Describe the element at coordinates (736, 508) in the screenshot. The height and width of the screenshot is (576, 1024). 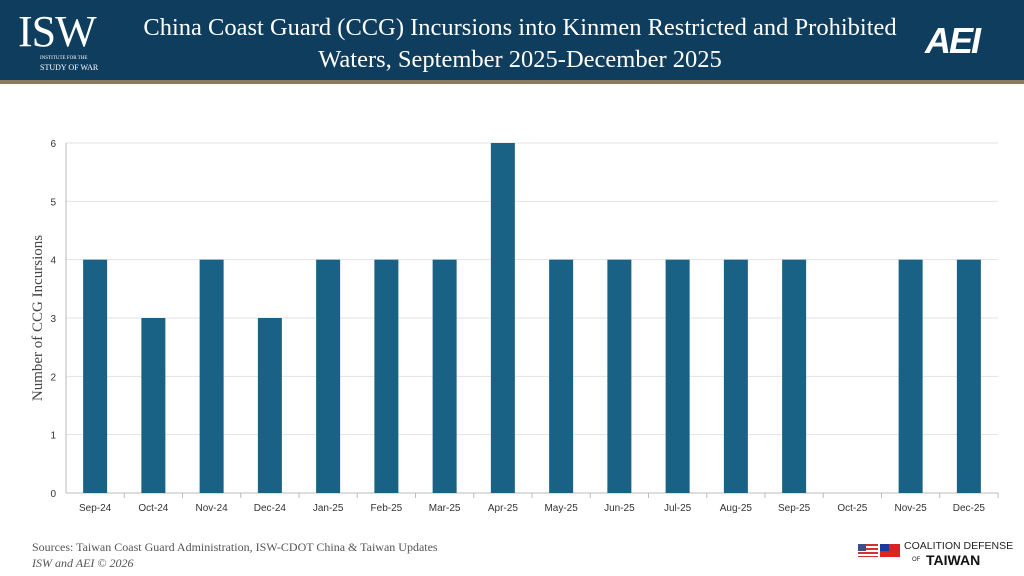
I see `x-tick-label: Aug-25` at that location.